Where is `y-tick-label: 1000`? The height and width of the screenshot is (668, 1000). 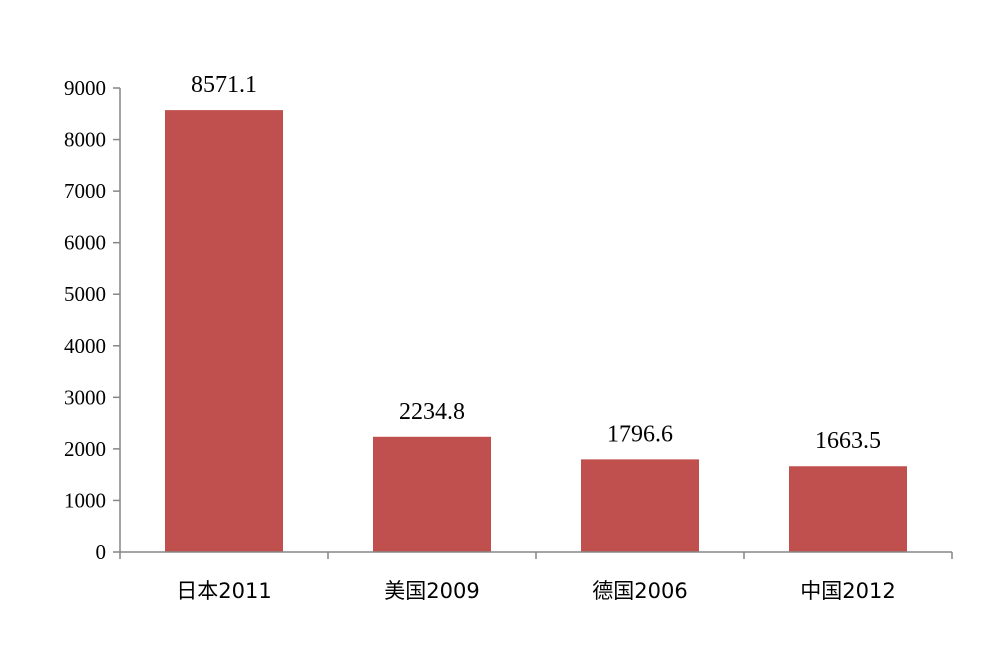
y-tick-label: 1000 is located at coordinates (85, 500).